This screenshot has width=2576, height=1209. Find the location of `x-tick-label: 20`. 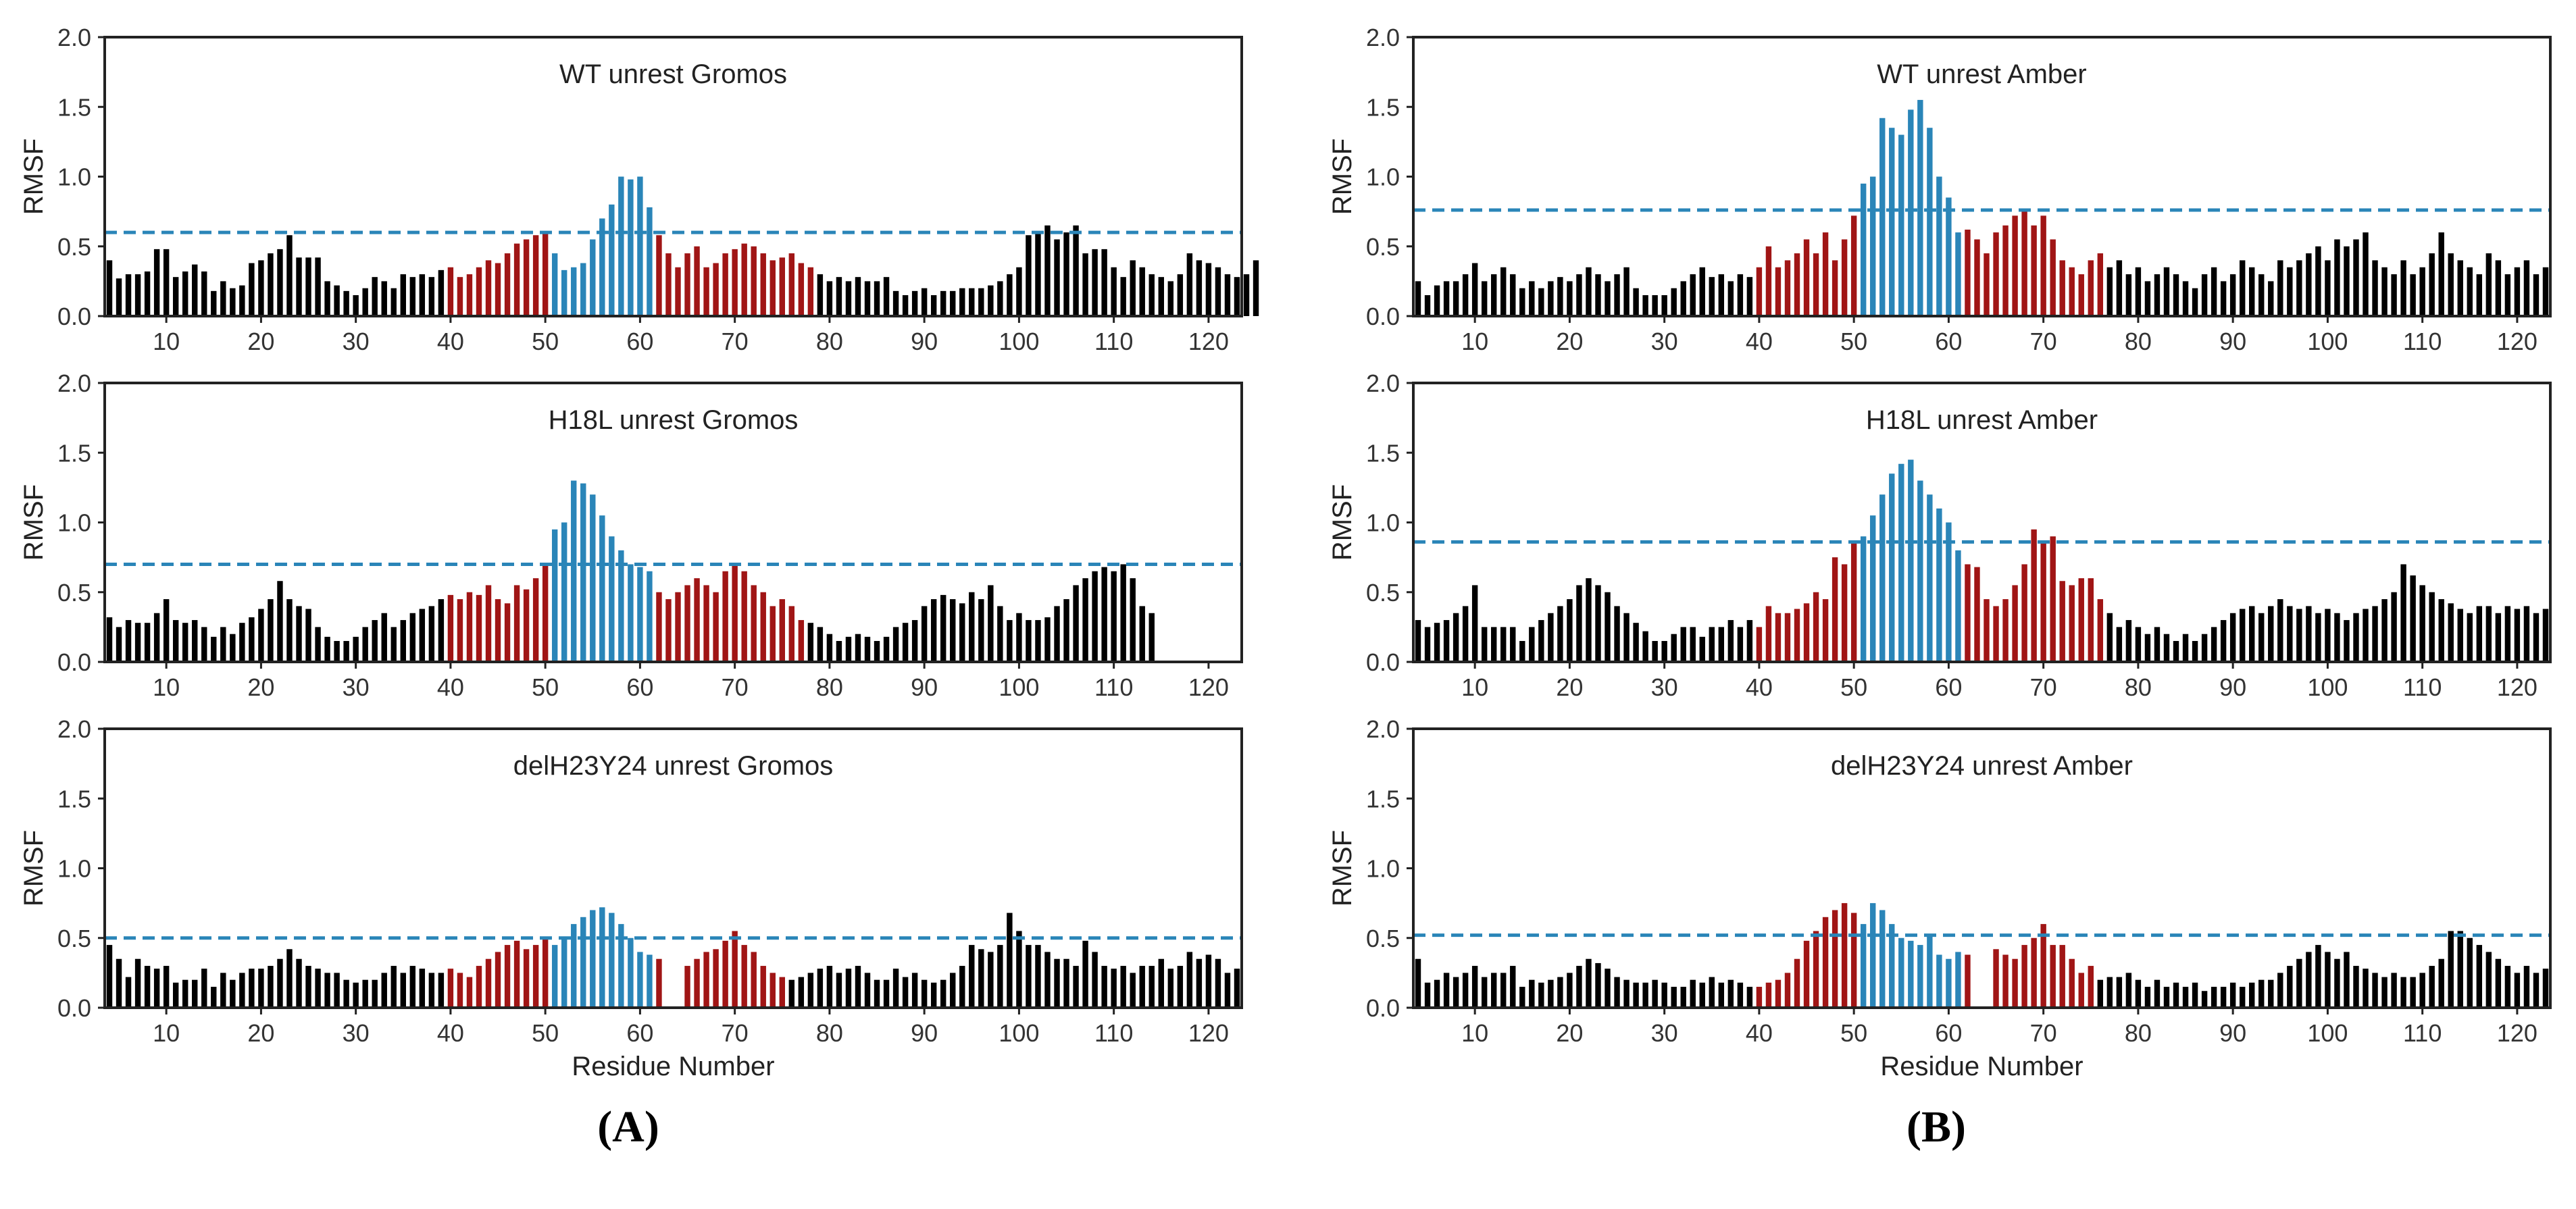

x-tick-label: 20 is located at coordinates (1569, 687).